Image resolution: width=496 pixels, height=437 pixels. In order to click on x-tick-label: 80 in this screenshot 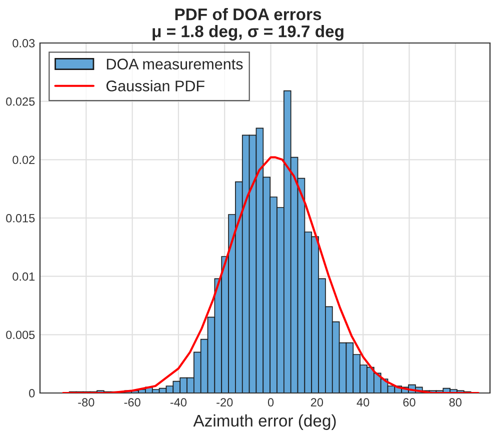, I will do `click(455, 402)`.